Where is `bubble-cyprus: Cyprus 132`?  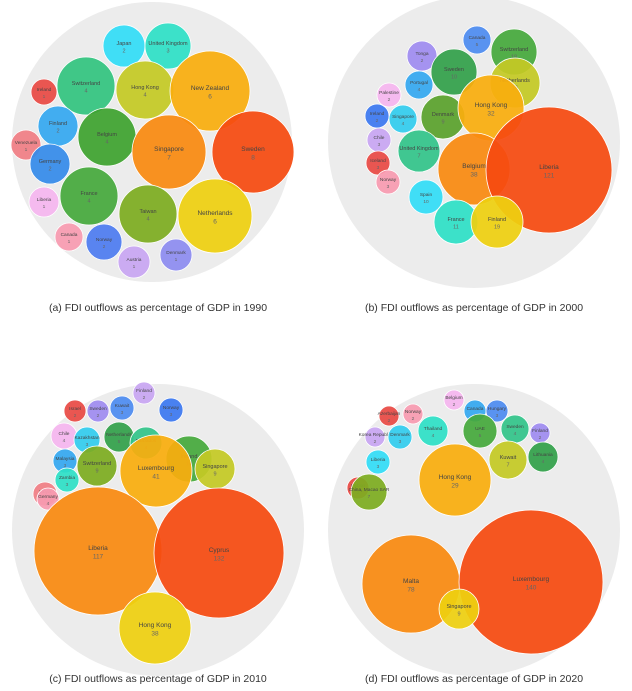
bubble-cyprus: Cyprus 132 is located at coordinates (219, 553).